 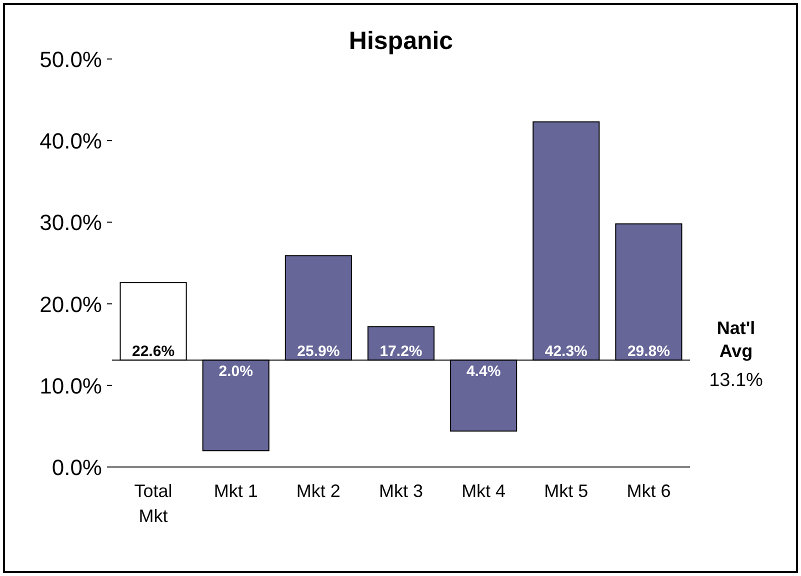 What do you see at coordinates (236, 491) in the screenshot?
I see `x-tick-label: Mkt 1` at bounding box center [236, 491].